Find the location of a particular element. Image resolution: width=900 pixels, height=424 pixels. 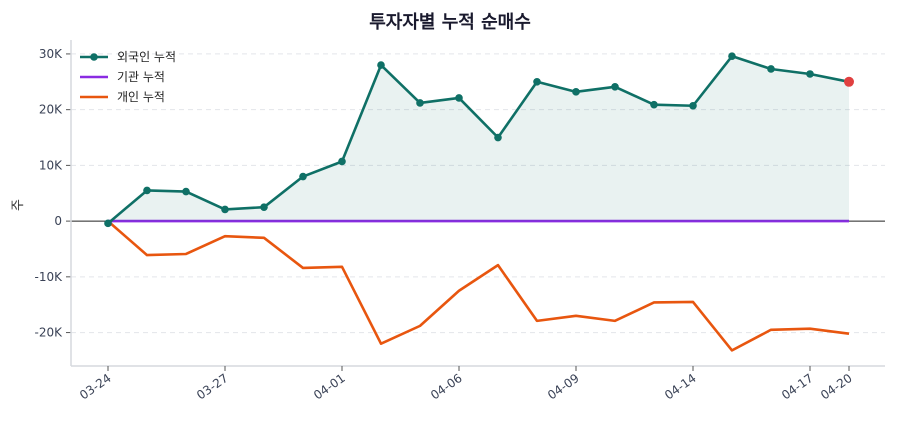

y-tick-label: 10K is located at coordinates (51, 165).